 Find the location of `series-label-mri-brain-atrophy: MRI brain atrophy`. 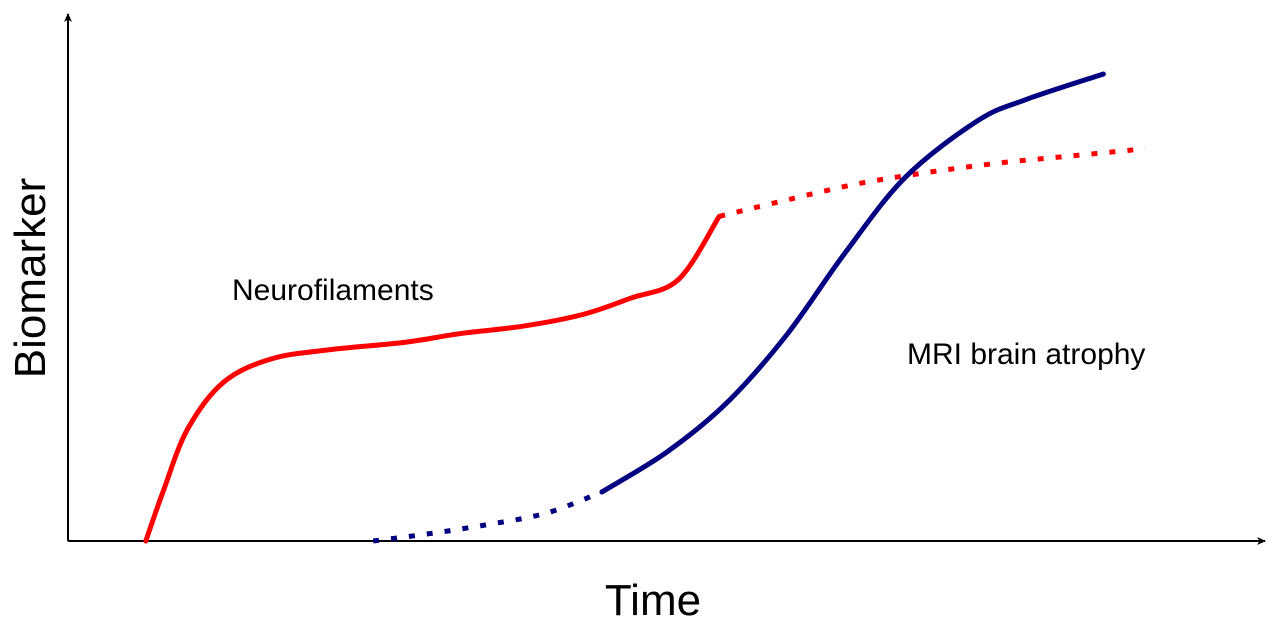

series-label-mri-brain-atrophy: MRI brain atrophy is located at coordinates (1026, 354).